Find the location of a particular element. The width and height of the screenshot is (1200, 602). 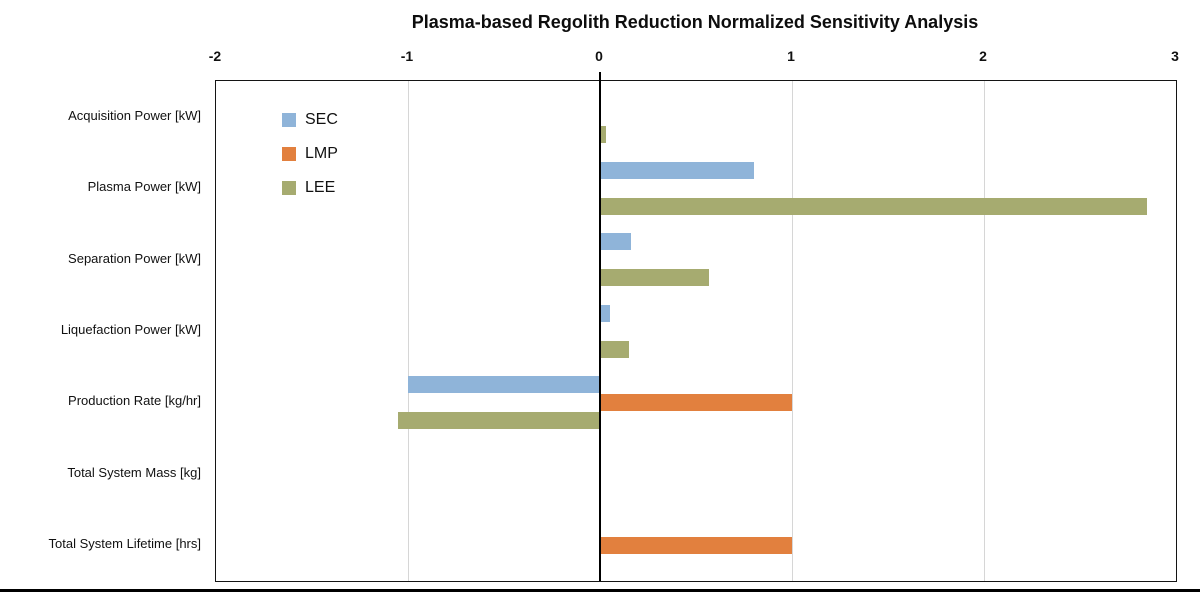

legend-item-lmp: LMP is located at coordinates (310, 153).